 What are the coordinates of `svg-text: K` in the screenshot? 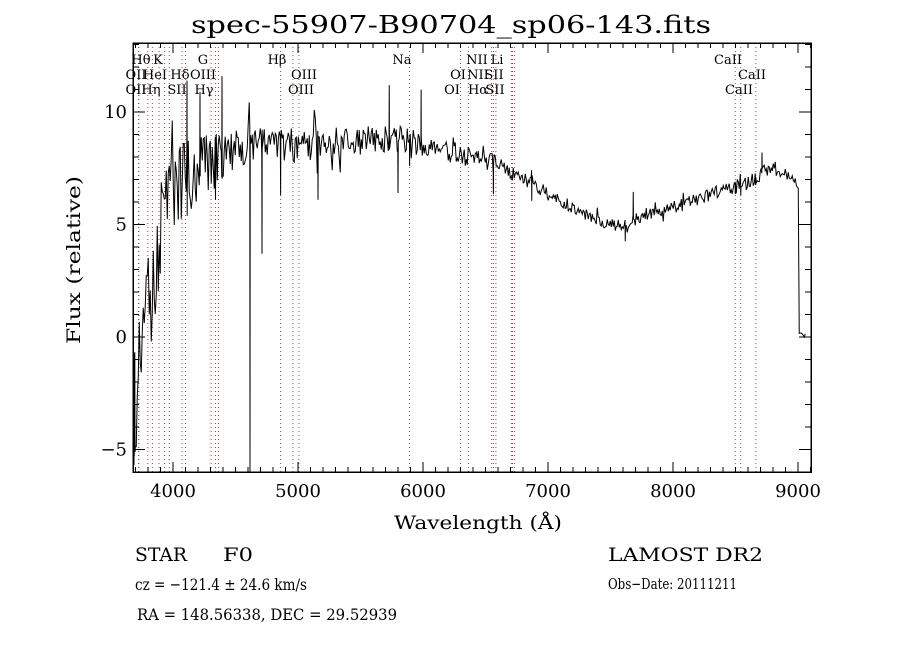 It's located at (158, 60).